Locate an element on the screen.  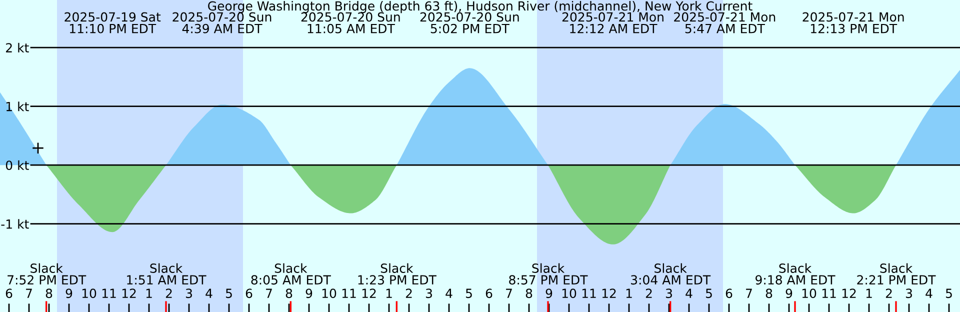
annotation: 2025-07-21 Mon 12:13 PM EDT is located at coordinates (853, 23).